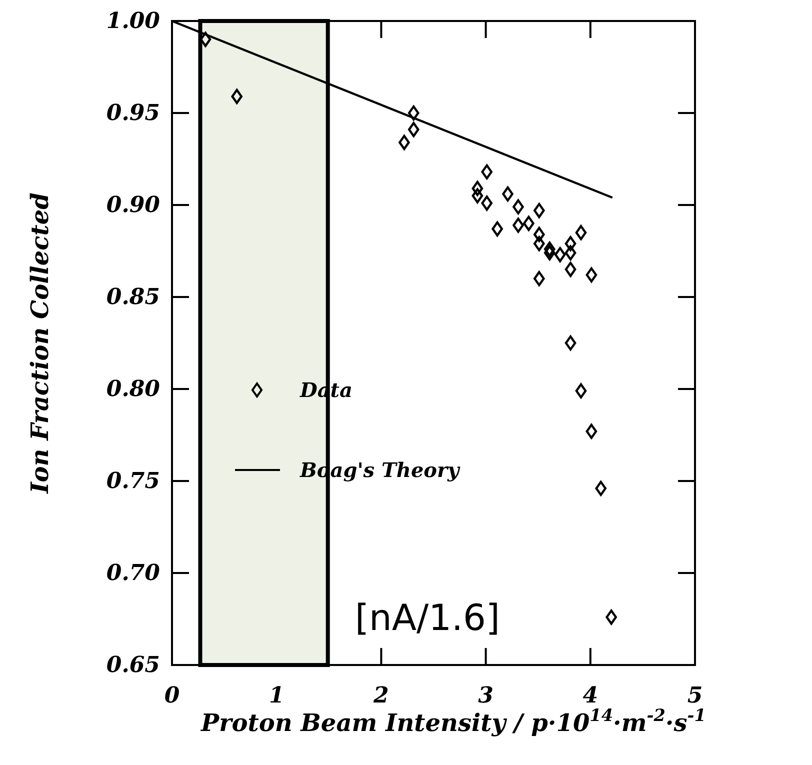 This screenshot has height=765, width=812. What do you see at coordinates (133, 205) in the screenshot?
I see `y-tick-label: 0.90` at bounding box center [133, 205].